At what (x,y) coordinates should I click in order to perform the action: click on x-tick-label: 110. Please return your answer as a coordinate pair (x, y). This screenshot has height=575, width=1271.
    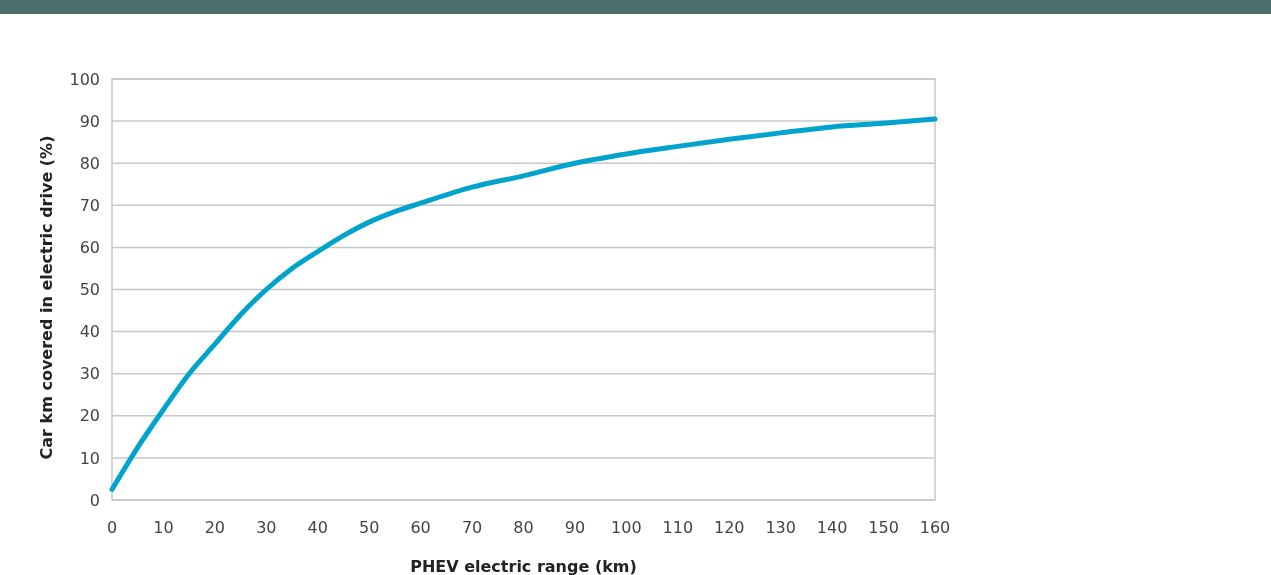
    Looking at the image, I should click on (678, 527).